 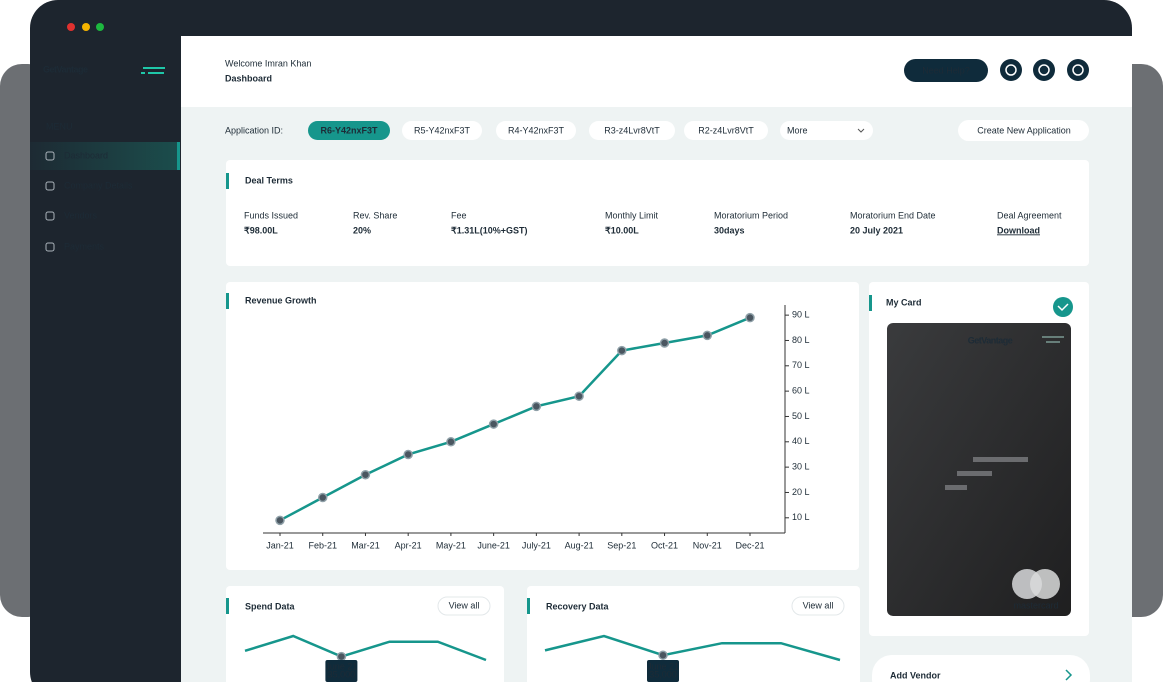 What do you see at coordinates (280, 545) in the screenshot?
I see `x-tick-label: Jan-21` at bounding box center [280, 545].